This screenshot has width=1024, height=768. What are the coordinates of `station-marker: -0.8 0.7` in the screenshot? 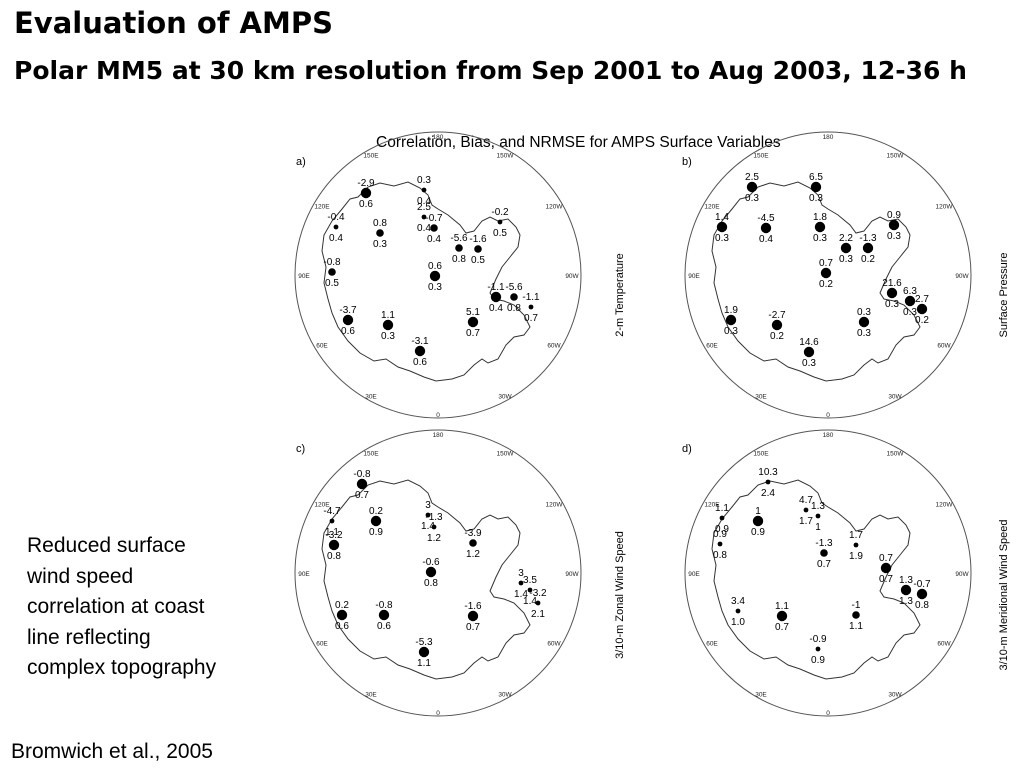 It's located at (362, 485).